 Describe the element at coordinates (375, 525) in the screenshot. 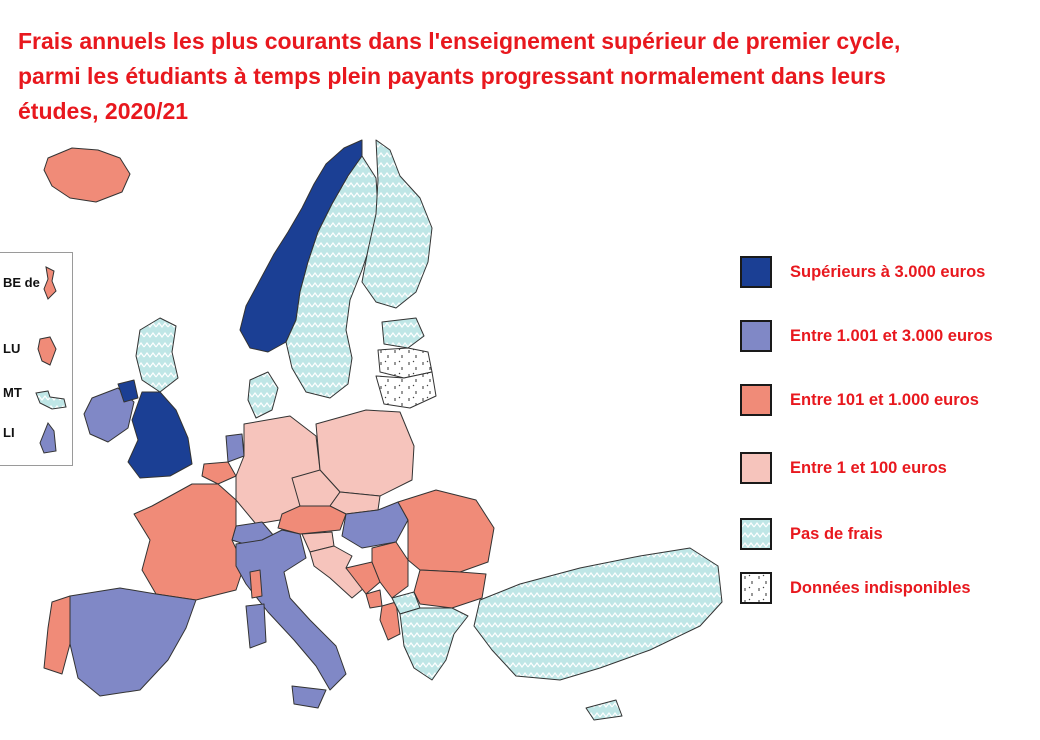

I see `region-hungary` at that location.